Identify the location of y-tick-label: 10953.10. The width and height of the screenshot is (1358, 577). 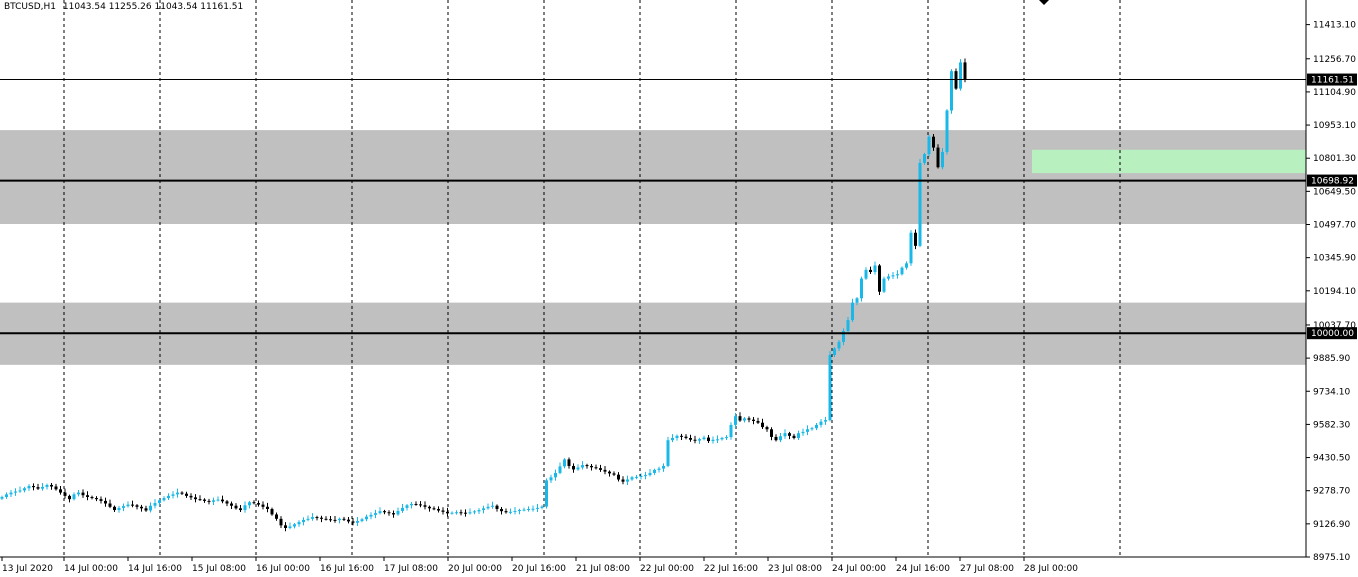
(1334, 126).